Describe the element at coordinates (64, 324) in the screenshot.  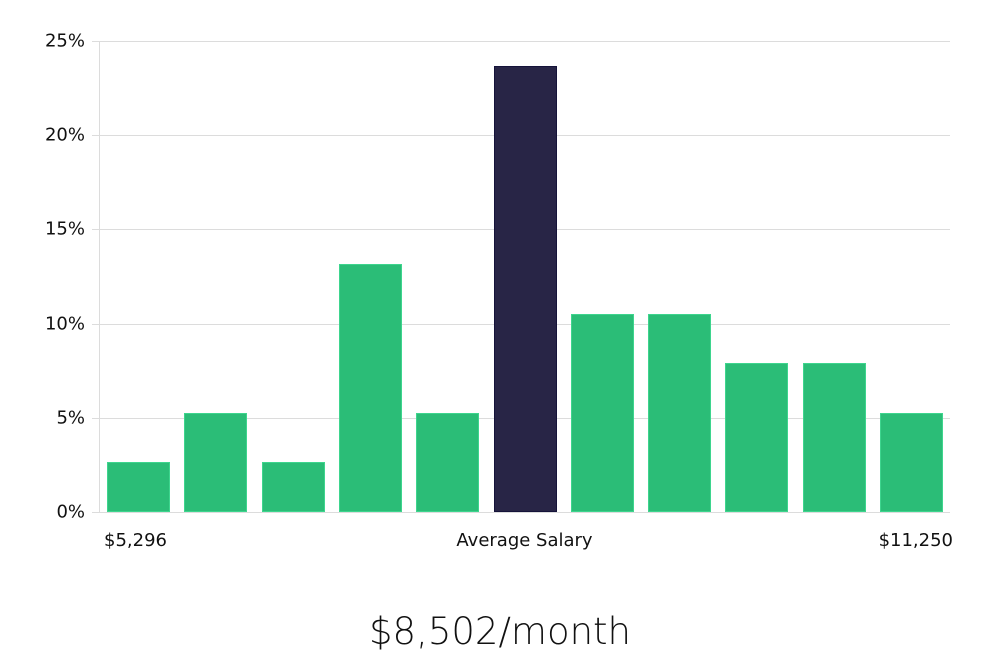
I see `y-tick-label: 10%` at that location.